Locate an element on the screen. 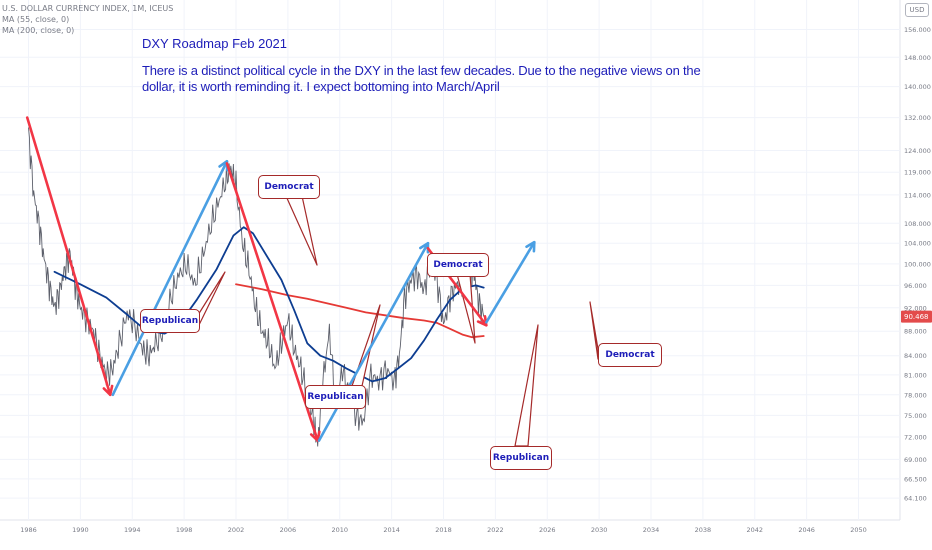  ma-55-layer is located at coordinates (269, 304).